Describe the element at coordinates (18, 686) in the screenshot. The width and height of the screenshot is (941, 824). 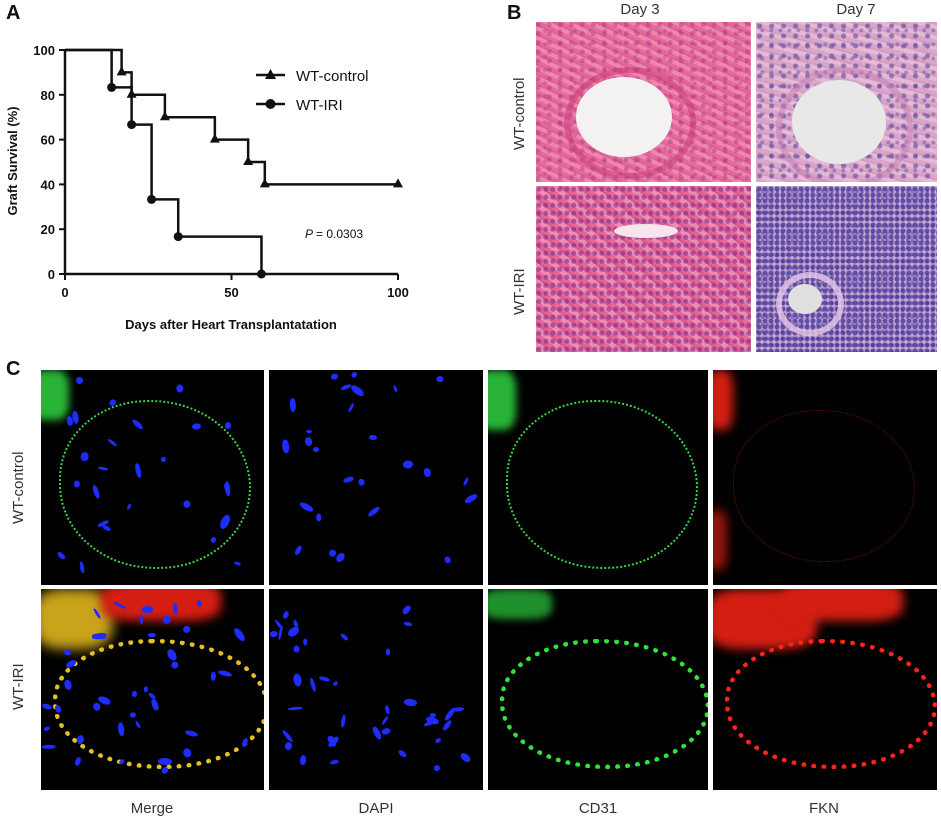
I see `fl-row-label-wt-iri: WT-IRI` at that location.